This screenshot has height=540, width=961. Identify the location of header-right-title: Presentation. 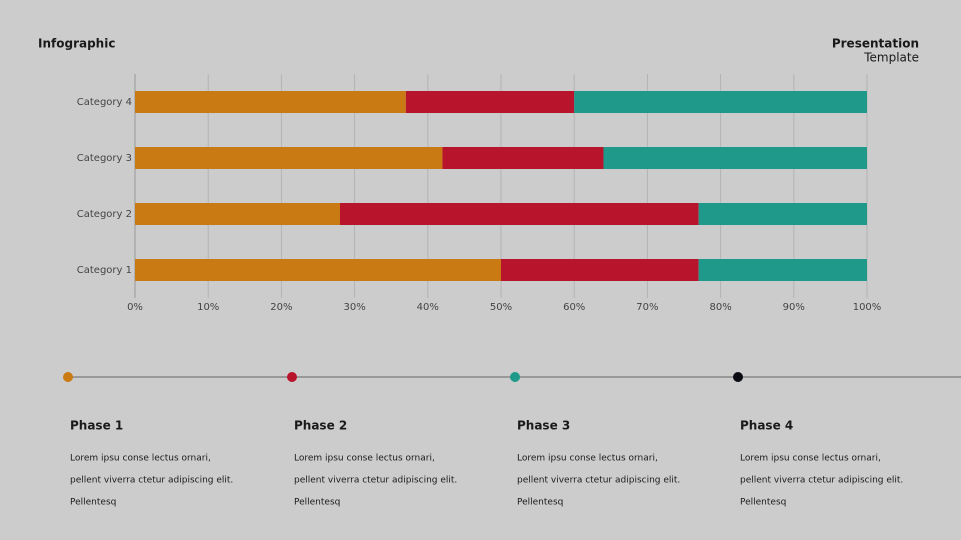
(875, 44).